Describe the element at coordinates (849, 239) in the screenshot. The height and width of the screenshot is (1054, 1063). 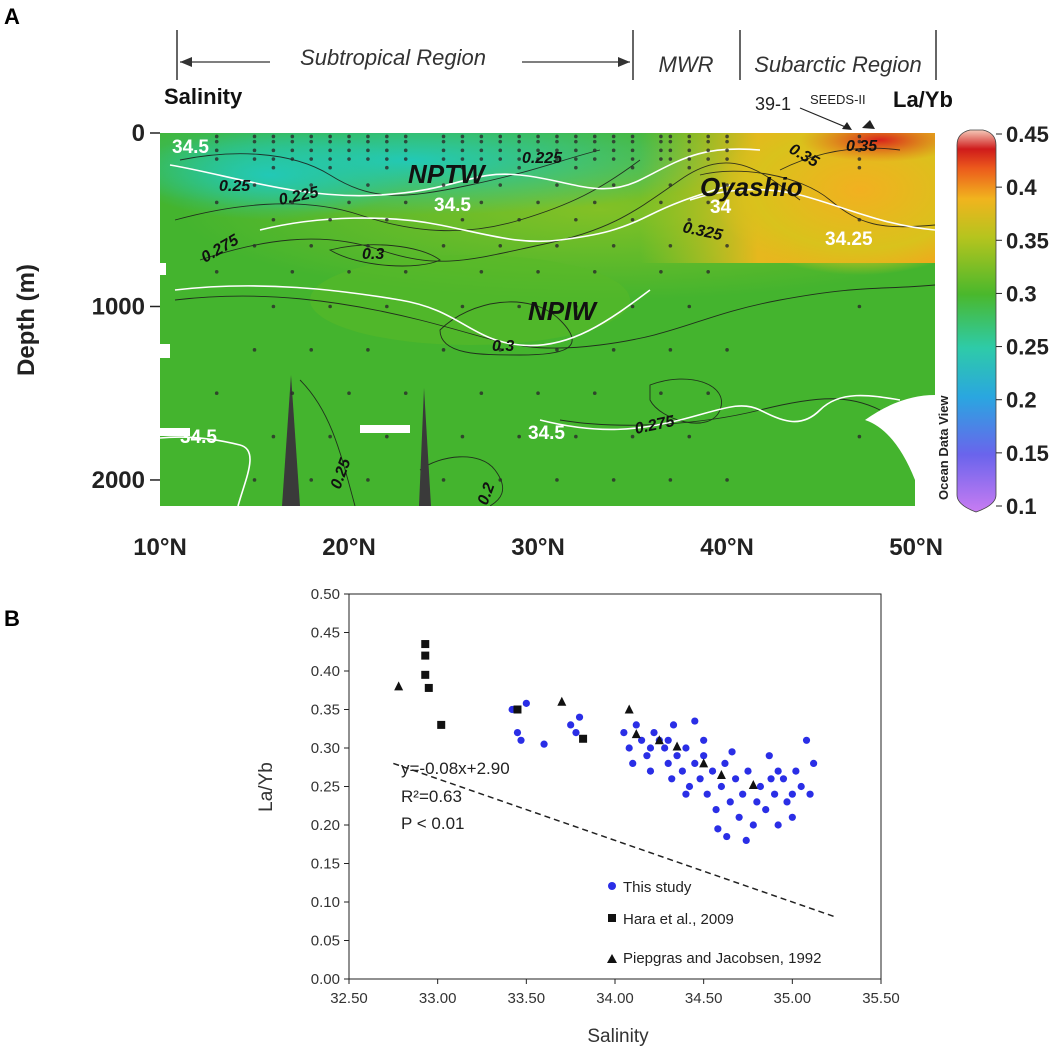
I see `contour-label: 34.25` at that location.